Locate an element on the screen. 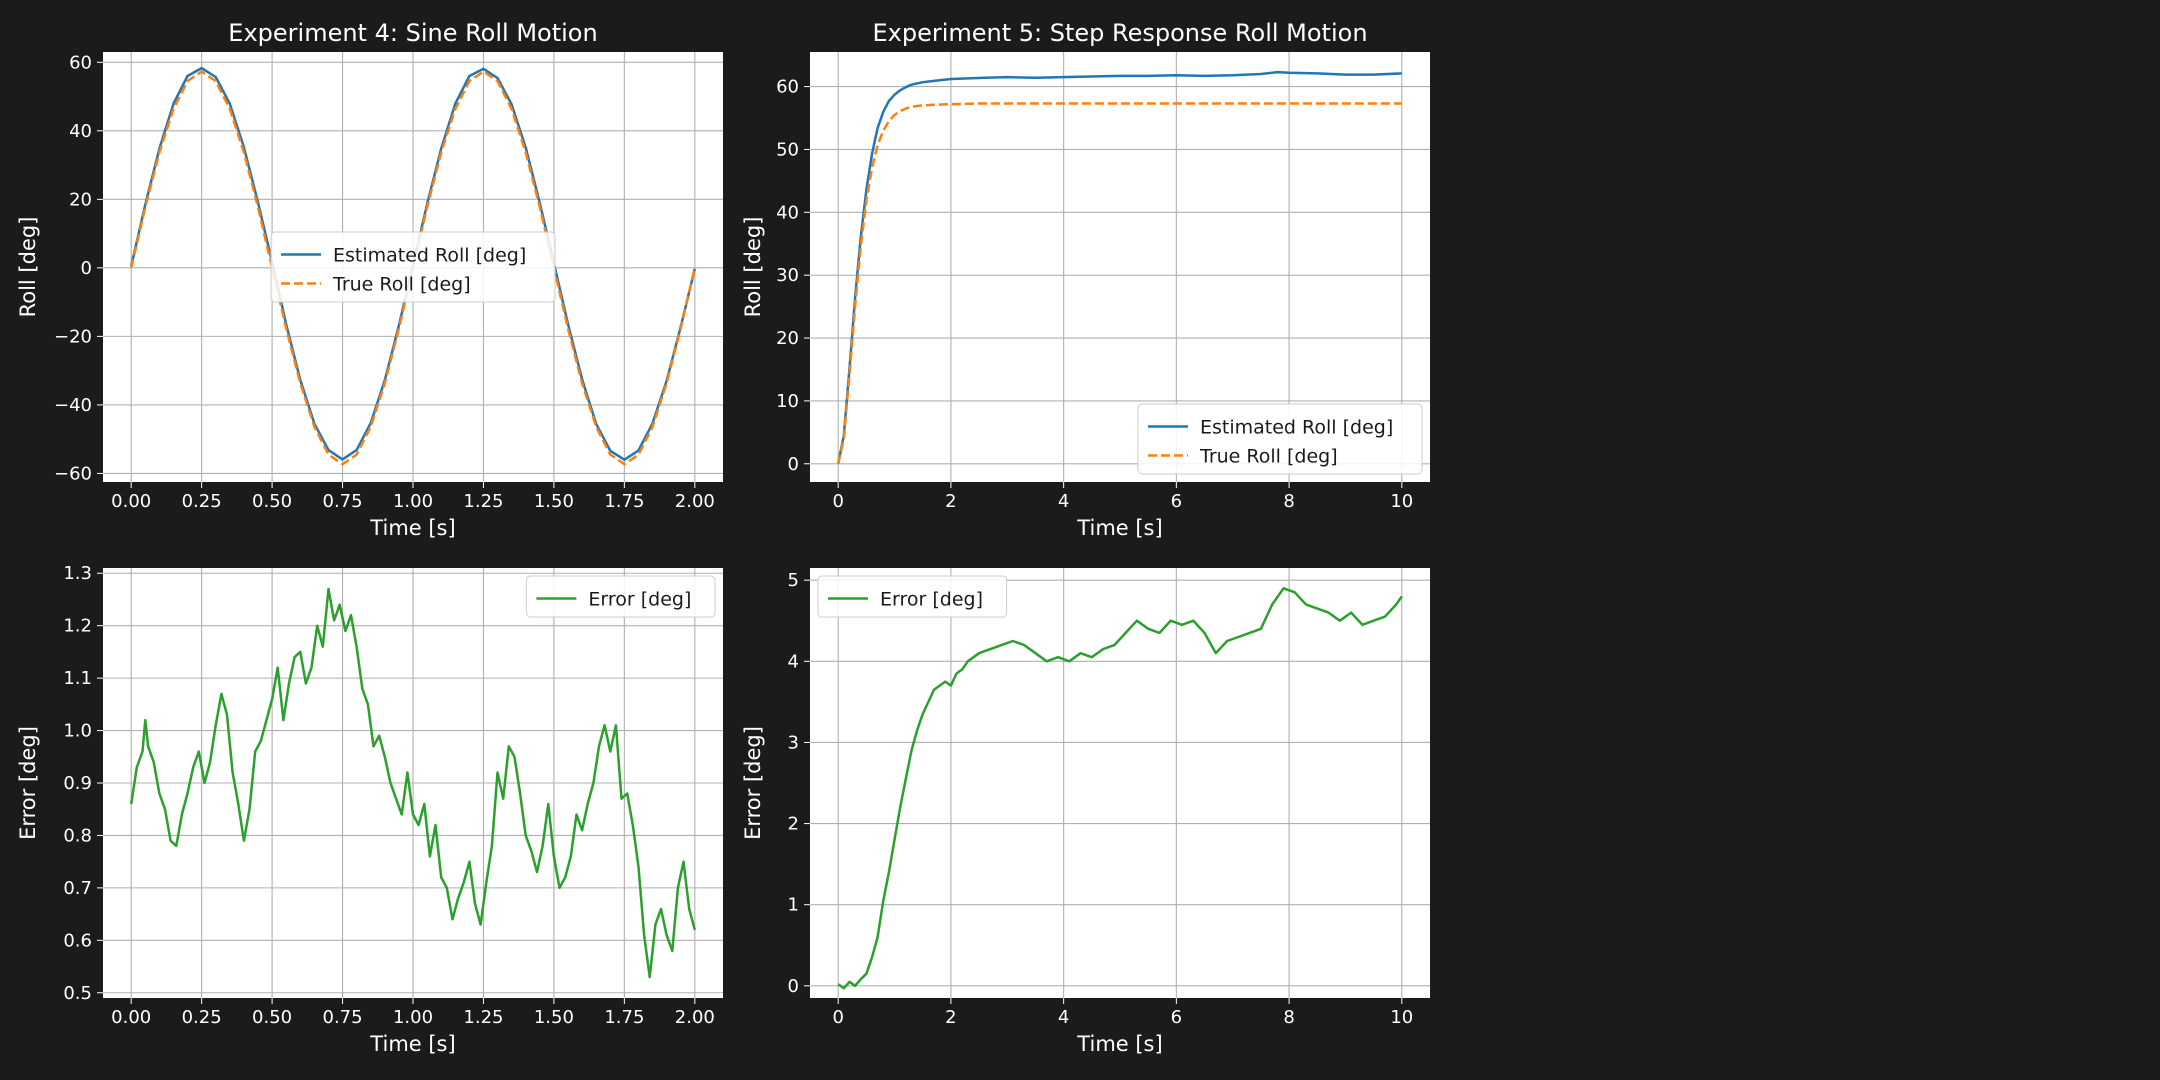  y-tick-label: 10 is located at coordinates (787, 401).